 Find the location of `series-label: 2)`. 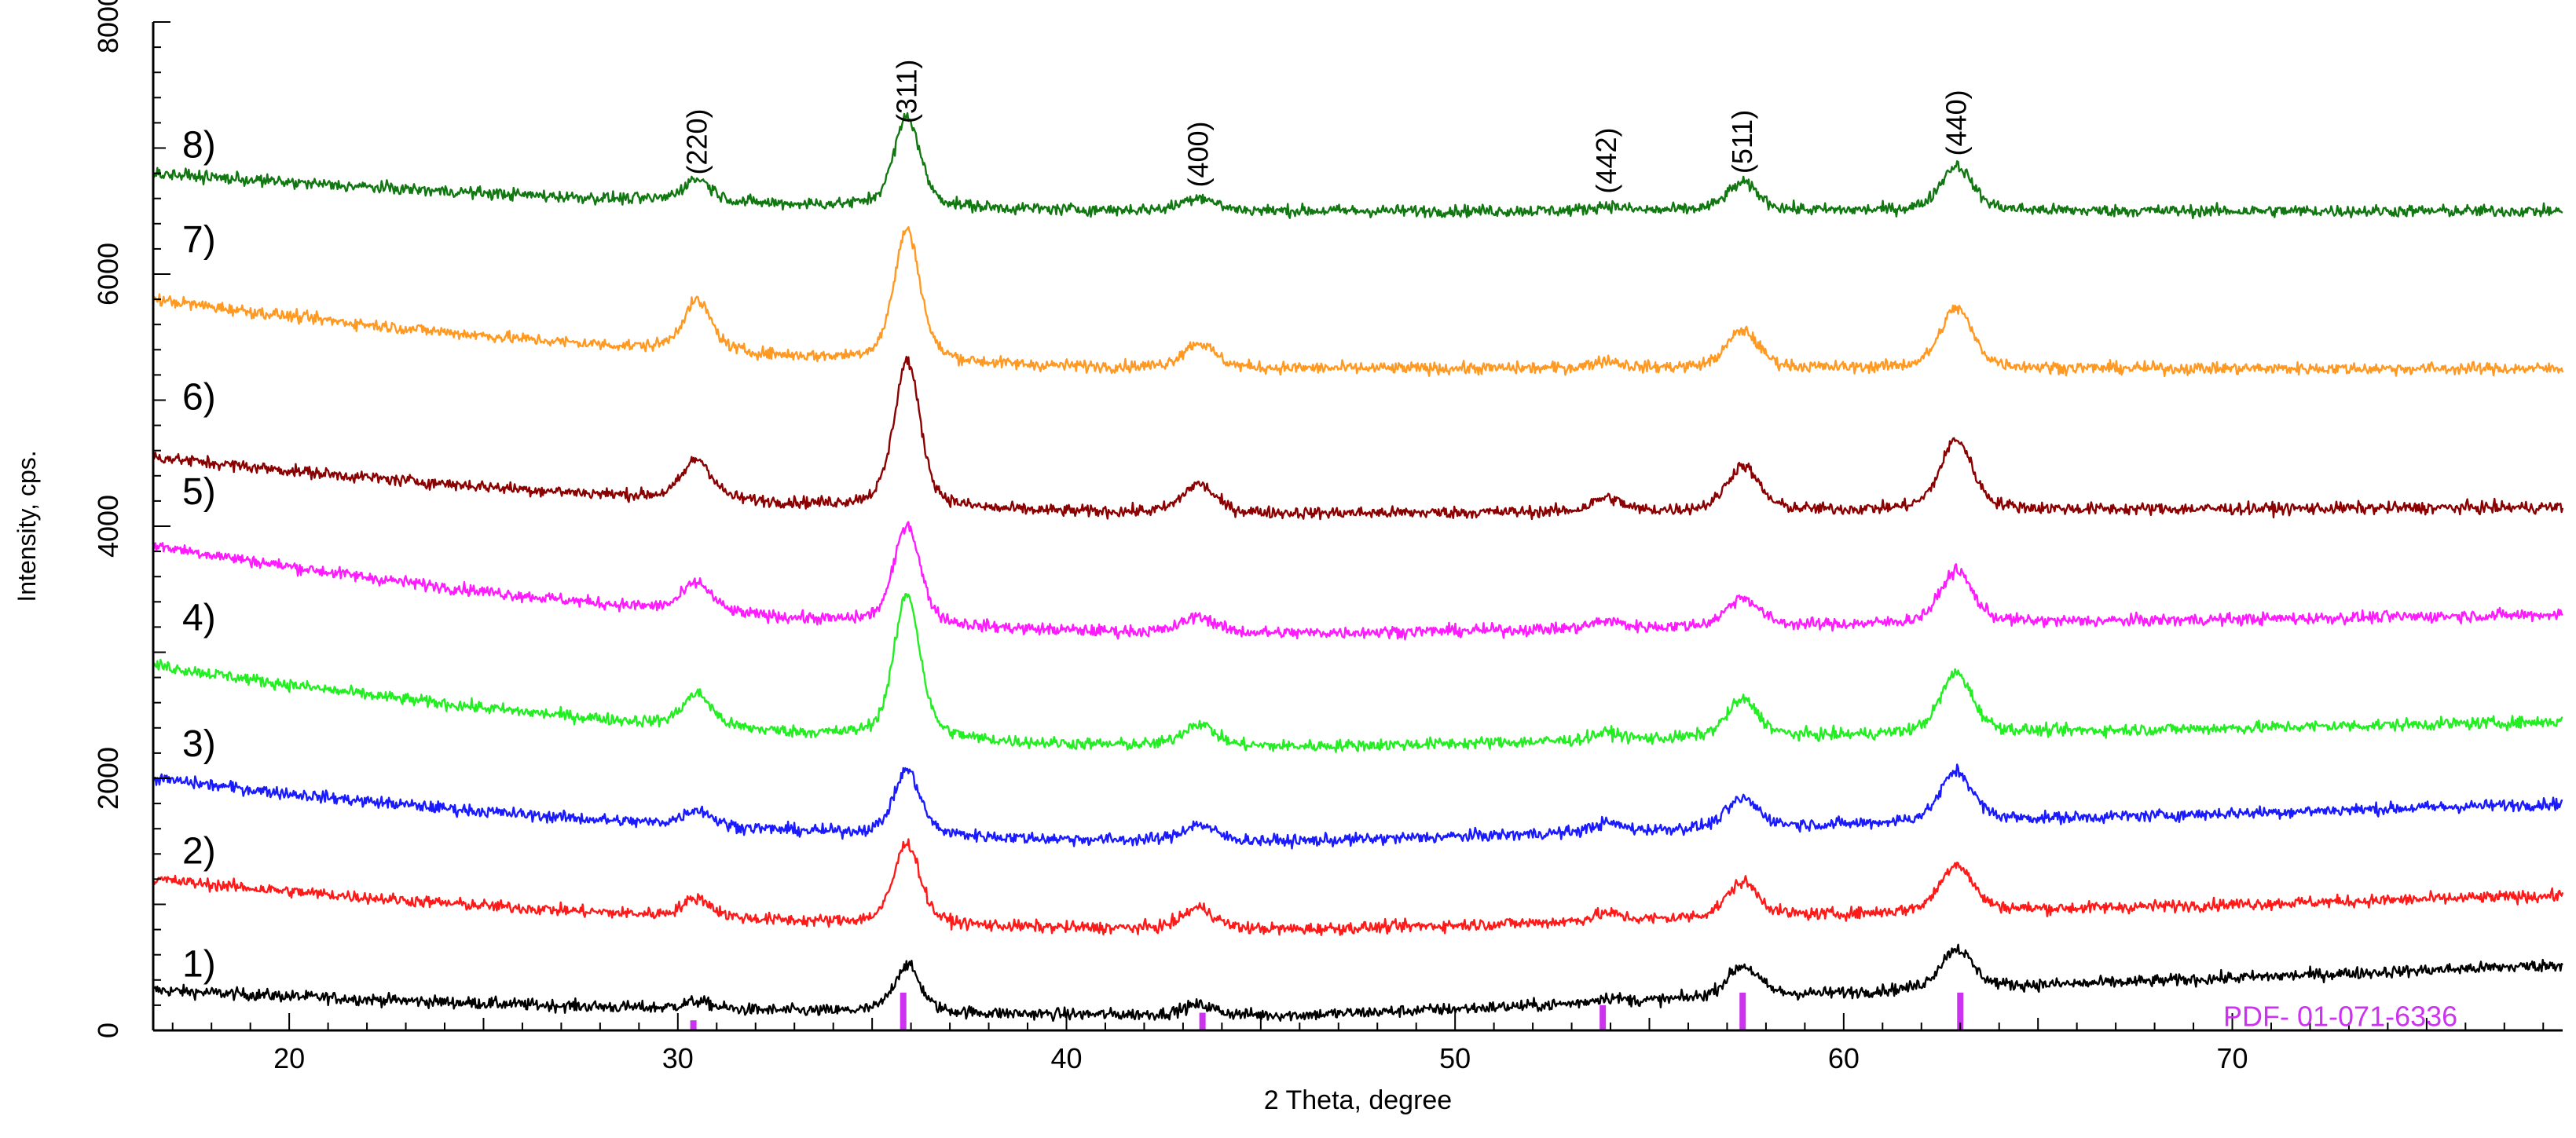

series-label: 2) is located at coordinates (199, 851).